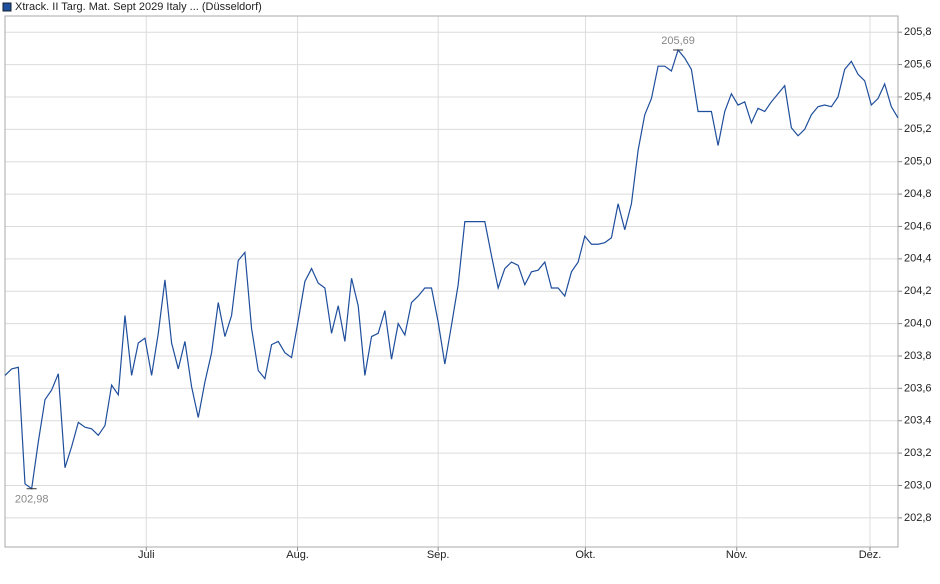 The image size is (940, 584). Describe the element at coordinates (918, 162) in the screenshot. I see `y-tick-label: 205,0` at that location.